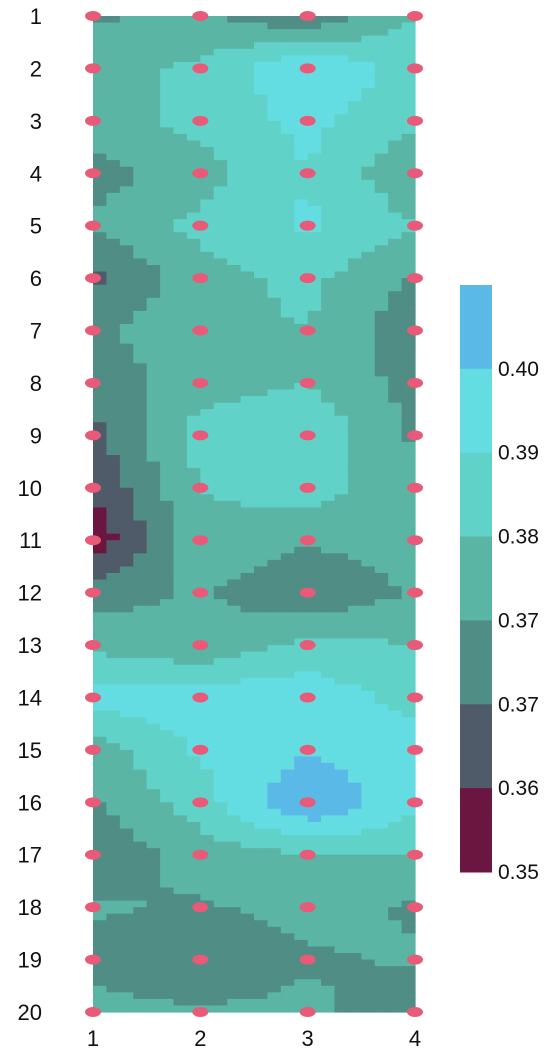 The height and width of the screenshot is (1055, 548). I want to click on y-tick-label: 16, so click(30, 802).